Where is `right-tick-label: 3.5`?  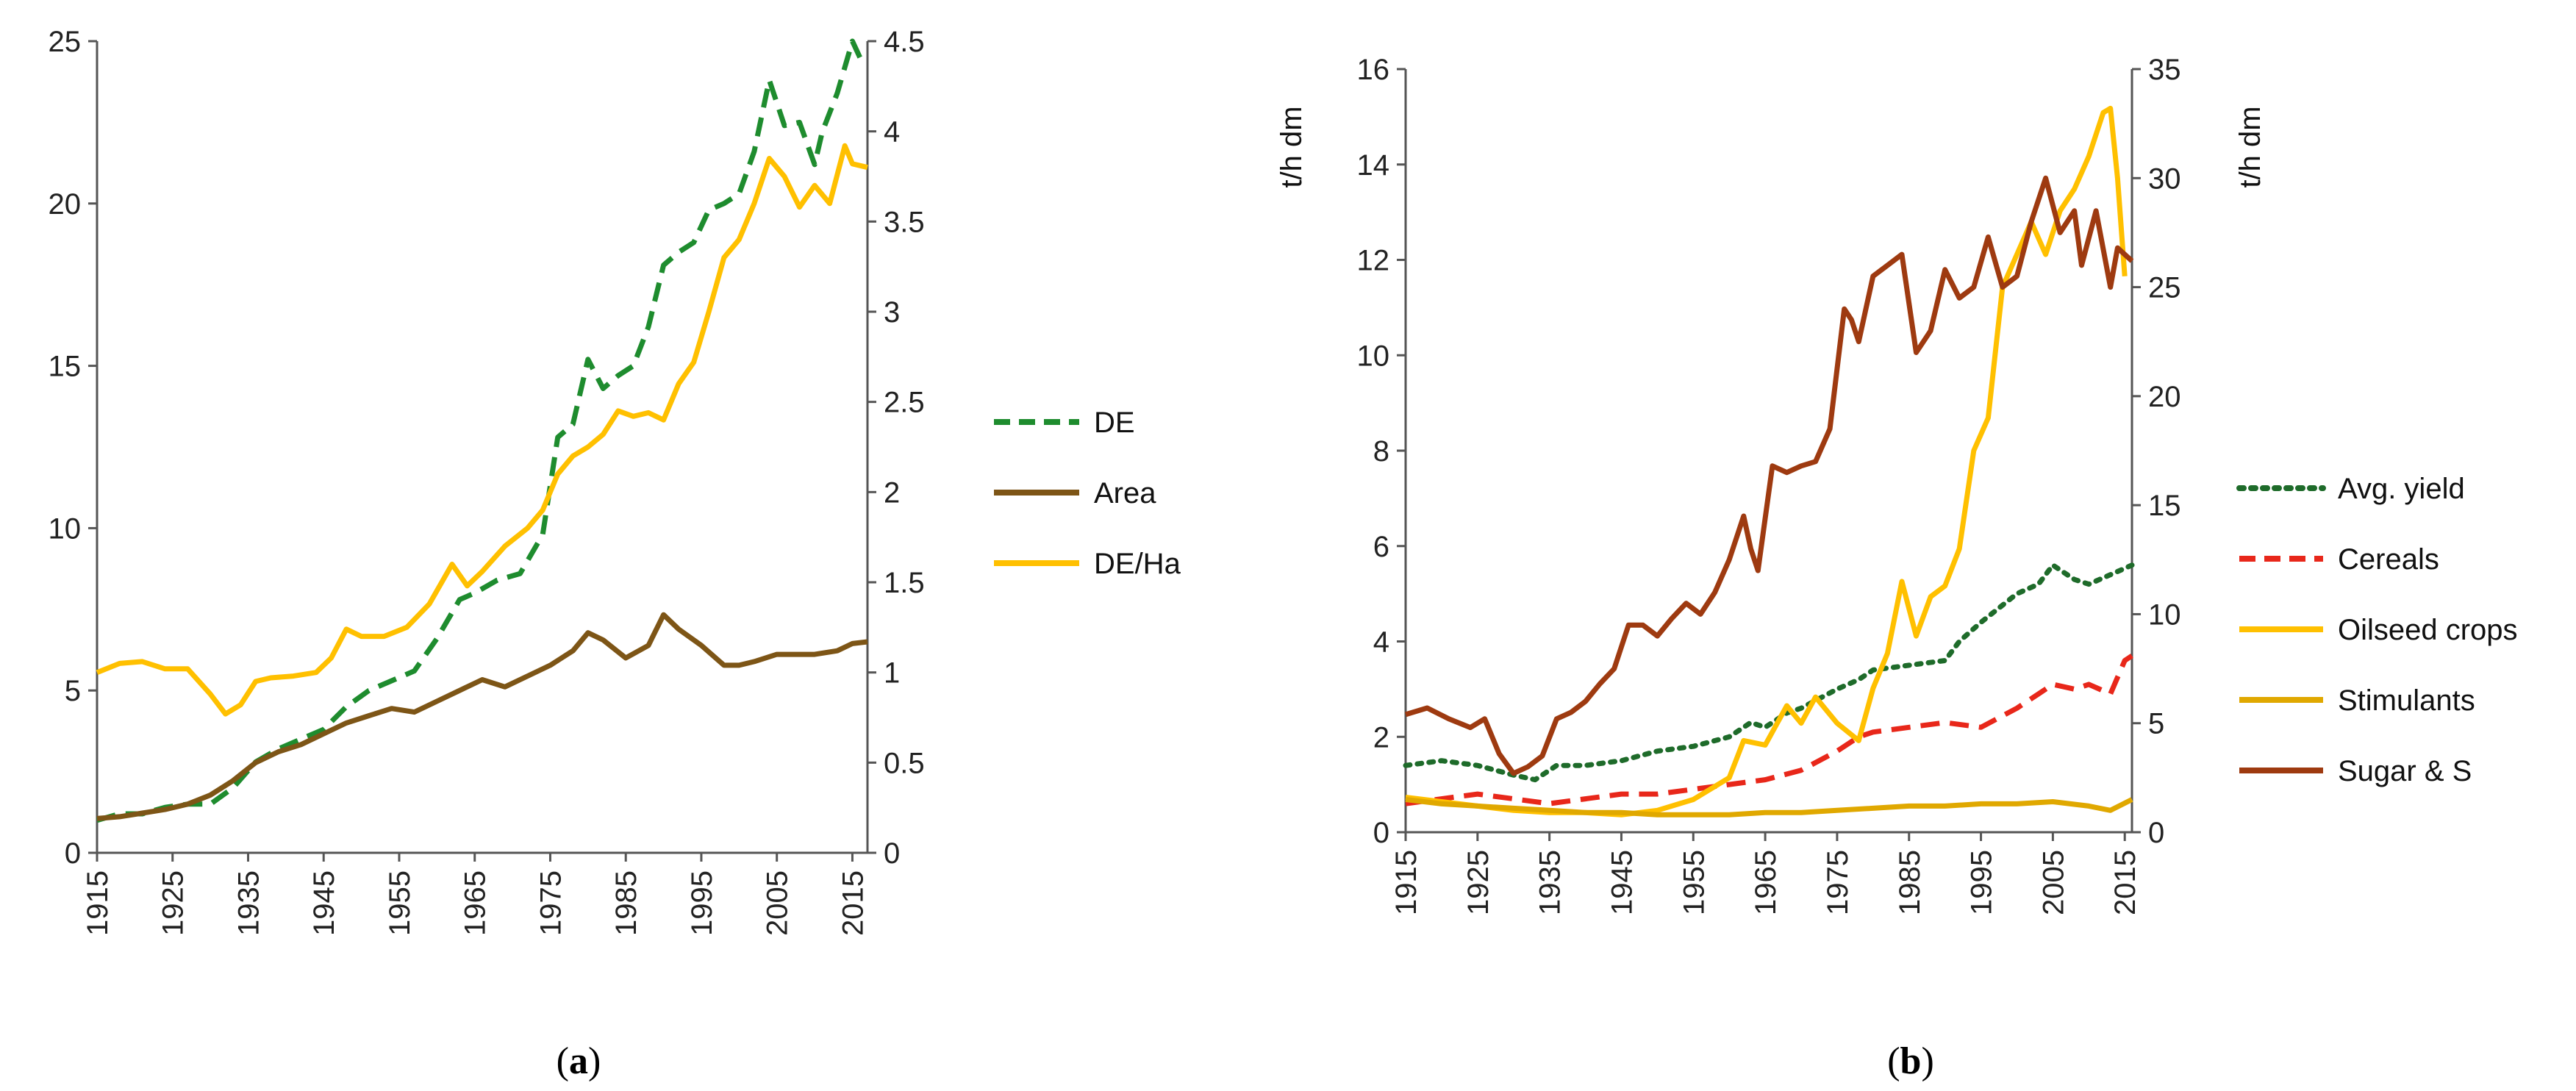
right-tick-label: 3.5 is located at coordinates (905, 222).